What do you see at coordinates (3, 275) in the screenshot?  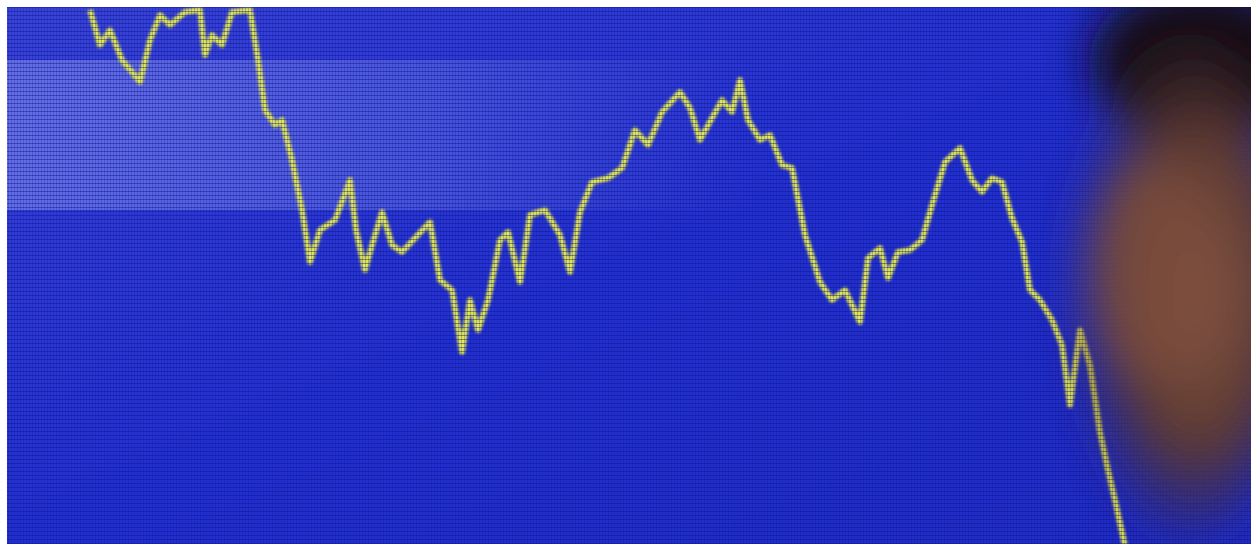 I see `border-left` at bounding box center [3, 275].